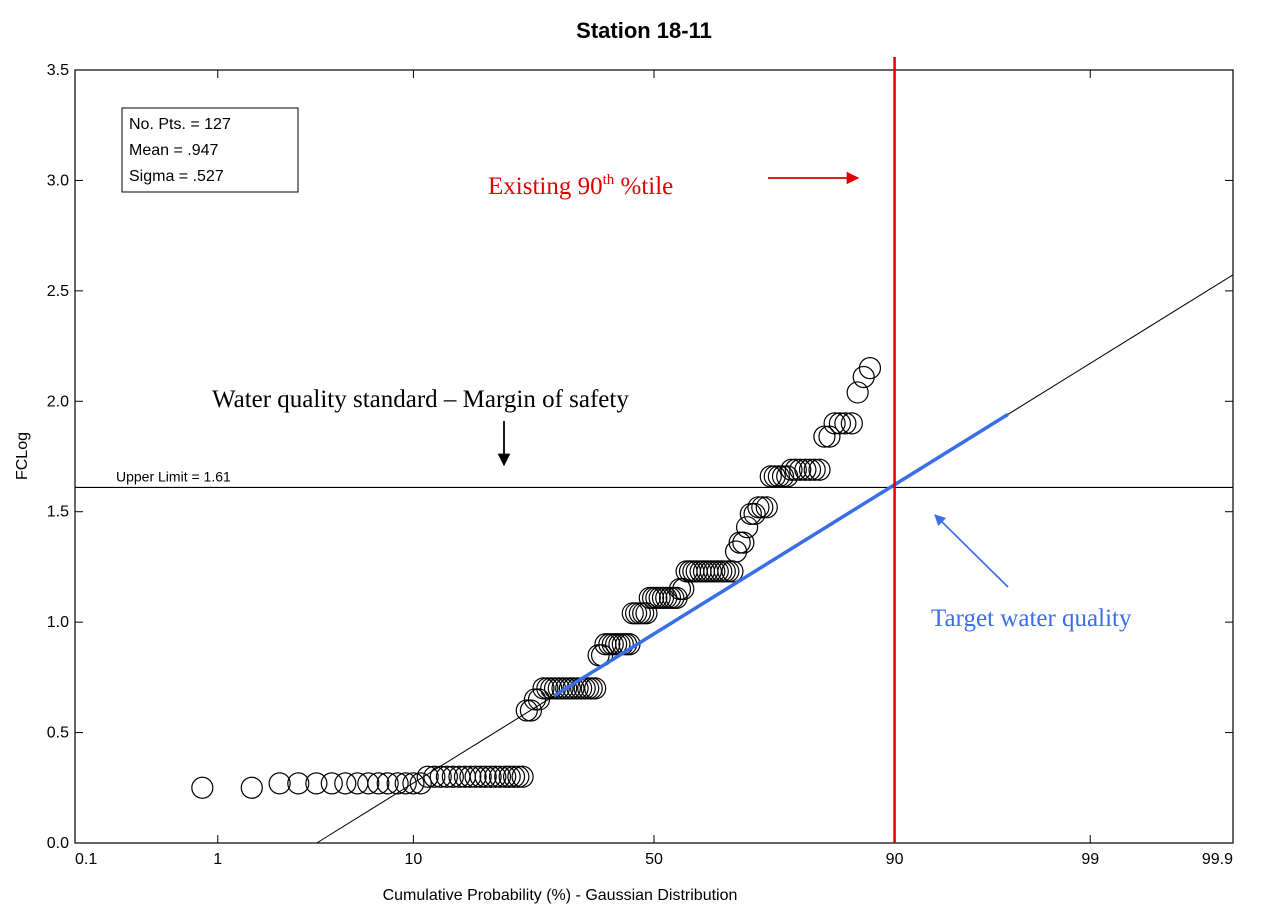 Image resolution: width=1268 pixels, height=920 pixels. I want to click on x-tick-label: 99.9, so click(1217, 859).